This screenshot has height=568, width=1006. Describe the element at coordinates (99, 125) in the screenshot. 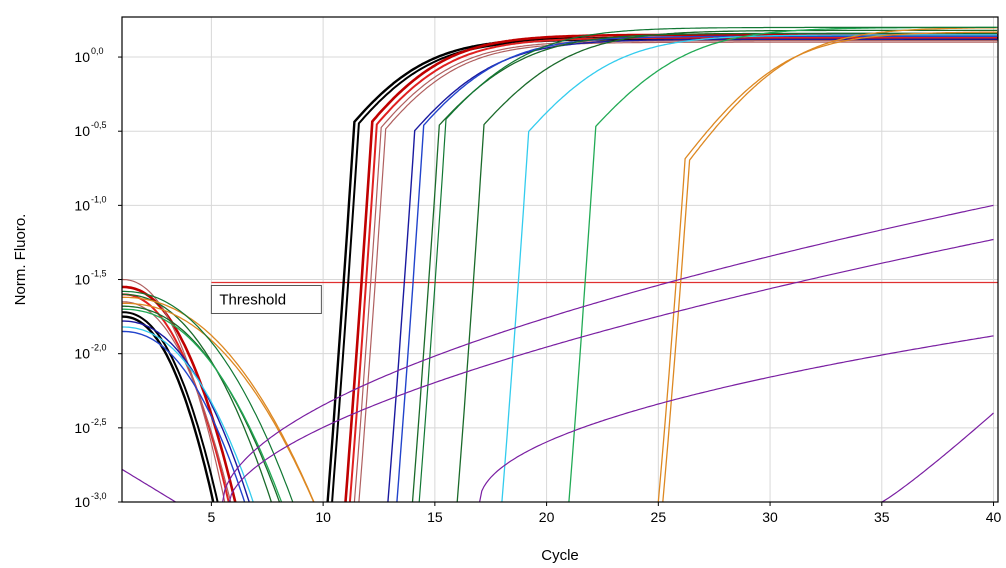

I see `y-tick-exponent: -0,5` at that location.